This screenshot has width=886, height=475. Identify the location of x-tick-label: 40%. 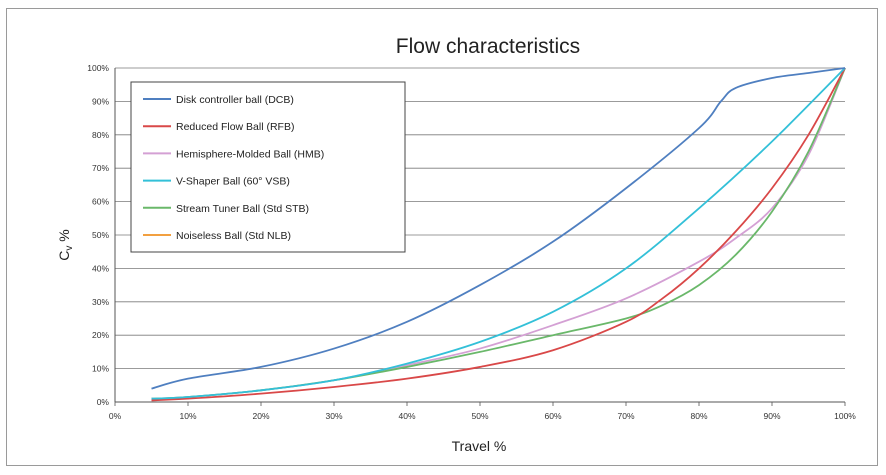
(406, 416).